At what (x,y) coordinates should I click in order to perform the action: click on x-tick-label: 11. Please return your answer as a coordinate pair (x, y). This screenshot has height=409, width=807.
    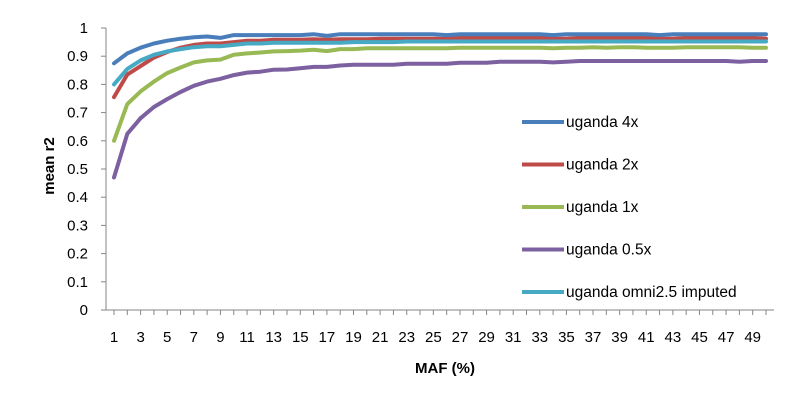
    Looking at the image, I should click on (247, 337).